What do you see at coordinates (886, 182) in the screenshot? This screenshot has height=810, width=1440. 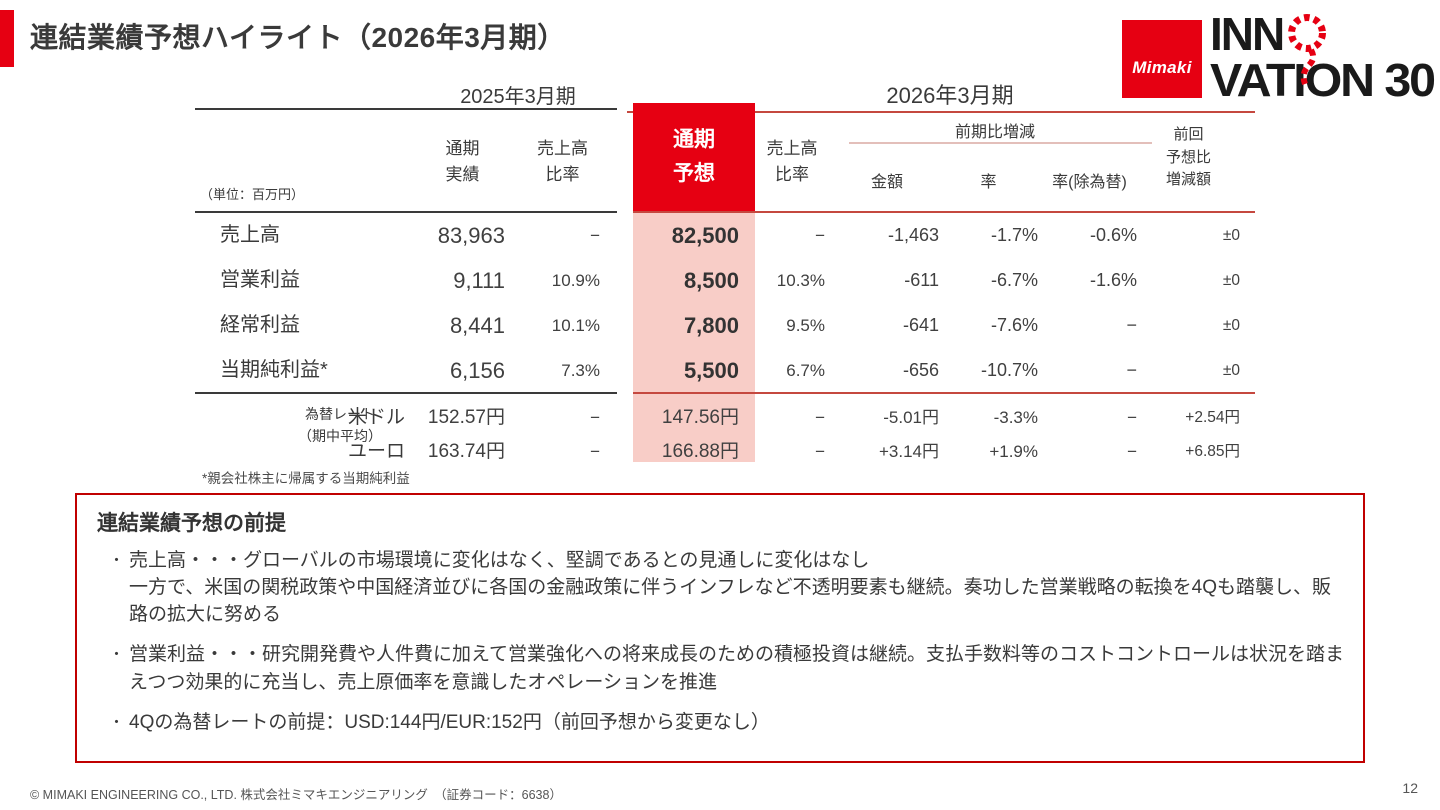 I see `col-header-amount: 金額` at bounding box center [886, 182].